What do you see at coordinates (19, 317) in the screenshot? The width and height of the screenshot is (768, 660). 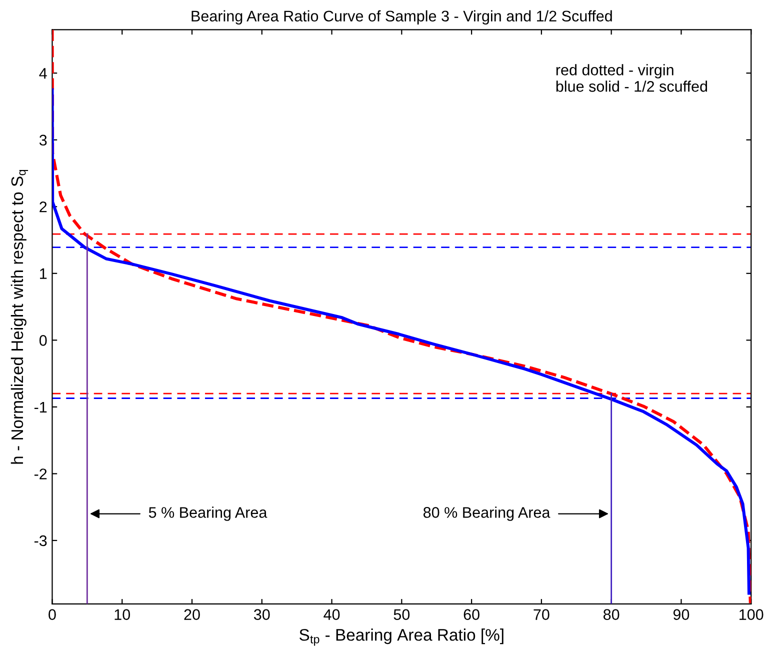 I see `y-axis-title: h - Normalized Height with respect to S$_{q}$` at bounding box center [19, 317].